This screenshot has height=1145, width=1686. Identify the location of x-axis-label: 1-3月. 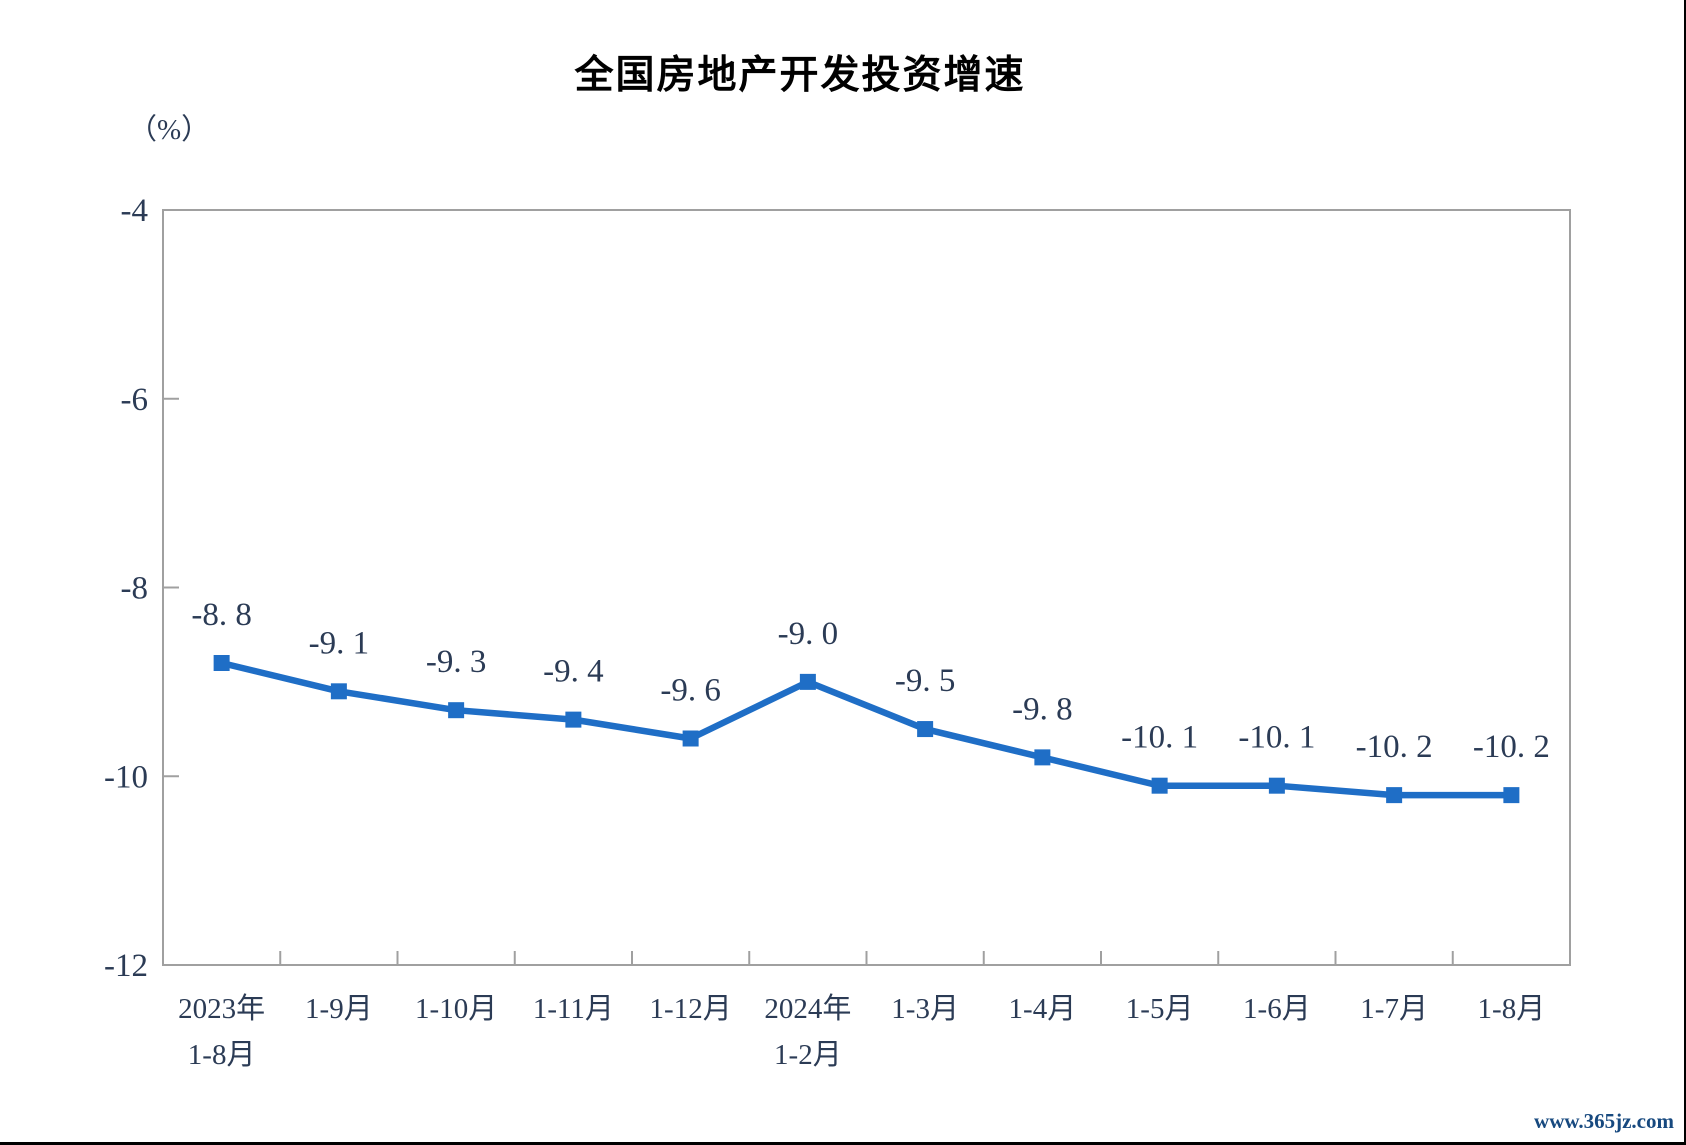
(925, 1009).